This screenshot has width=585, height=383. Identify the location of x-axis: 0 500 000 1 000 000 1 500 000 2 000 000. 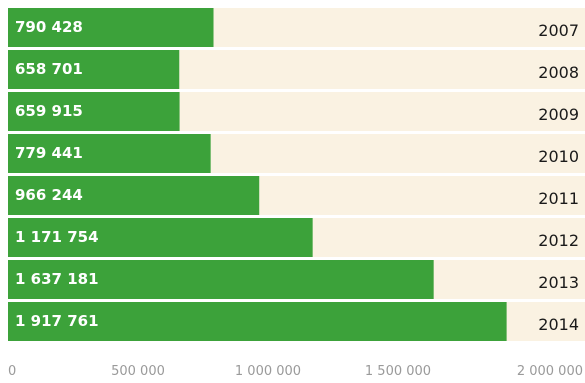
(295, 371).